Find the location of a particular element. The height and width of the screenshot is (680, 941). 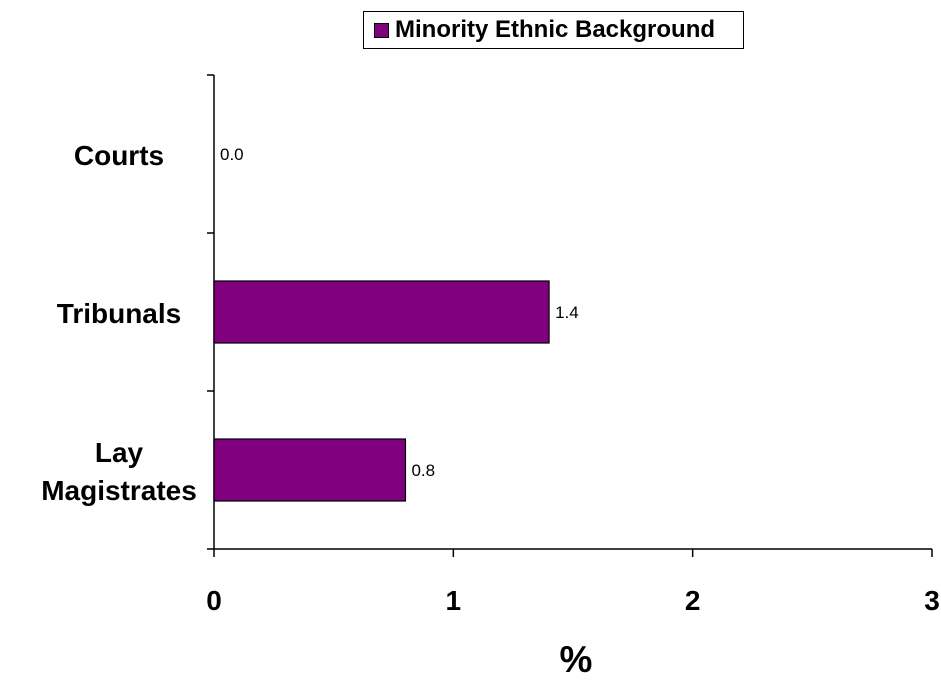

legend-label: Minority Ethnic Background is located at coordinates (555, 29).